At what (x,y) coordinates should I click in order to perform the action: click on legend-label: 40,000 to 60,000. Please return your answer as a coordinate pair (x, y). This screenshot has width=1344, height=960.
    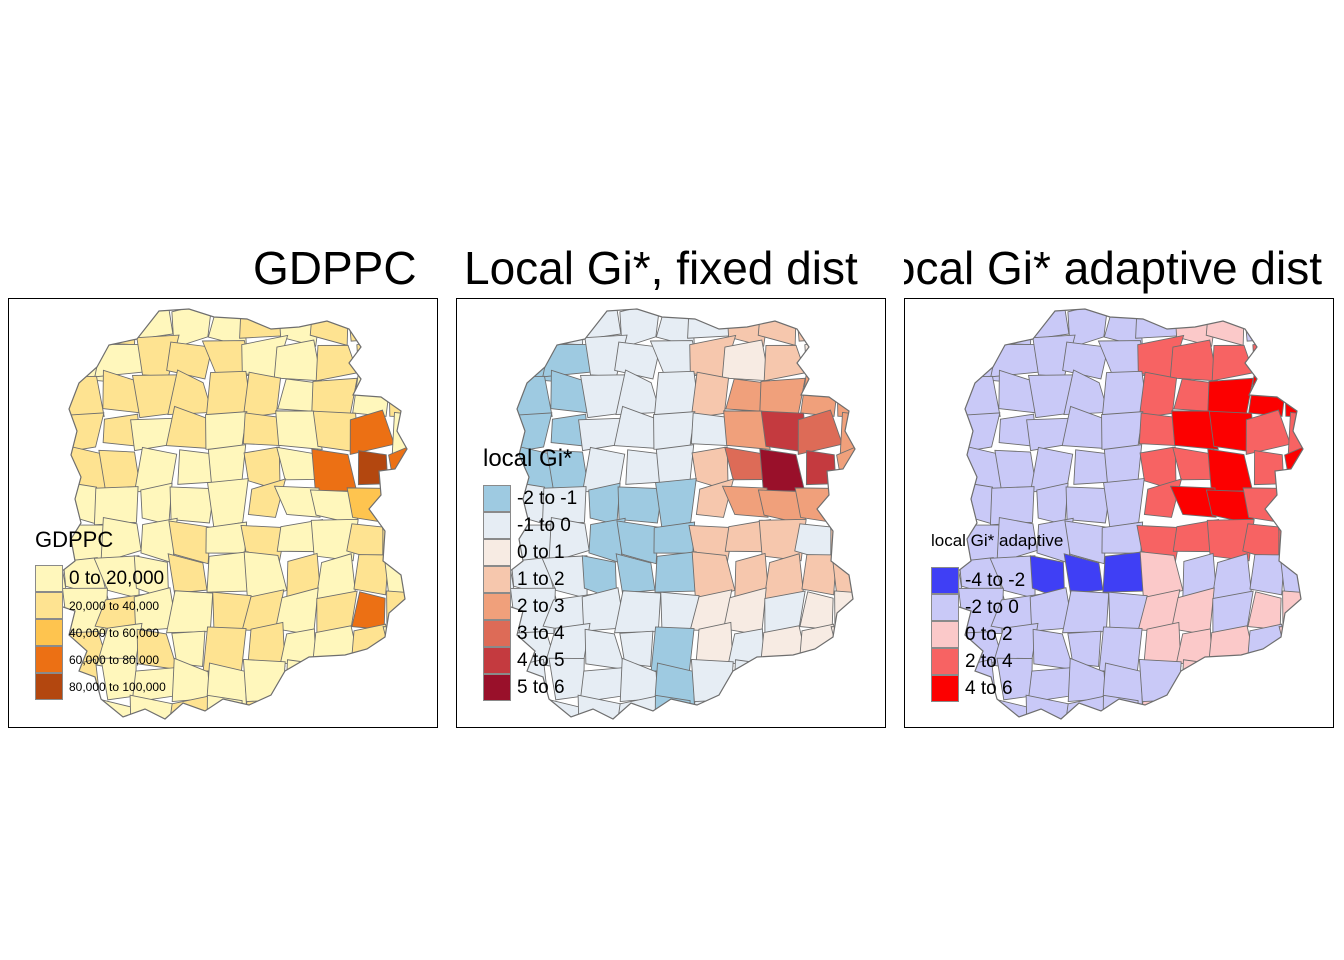
    Looking at the image, I should click on (114, 633).